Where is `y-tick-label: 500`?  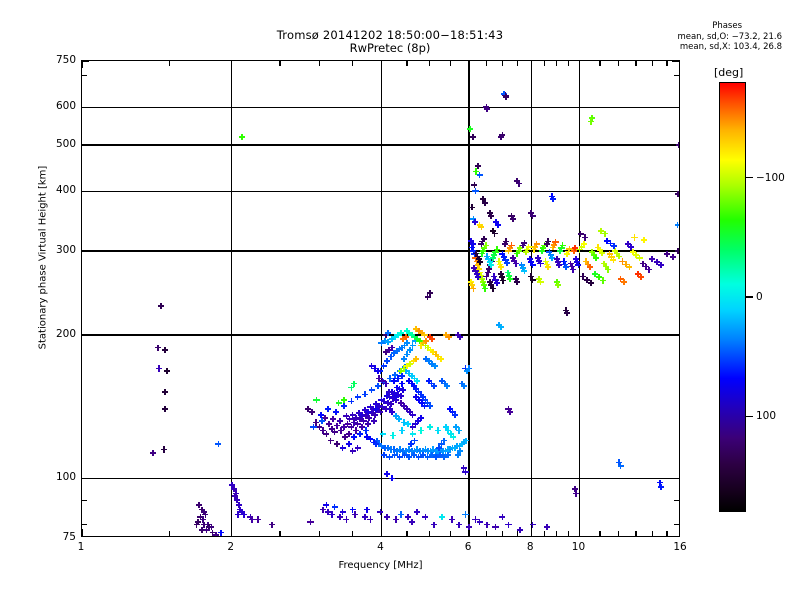 y-tick-label: 500 is located at coordinates (65, 143).